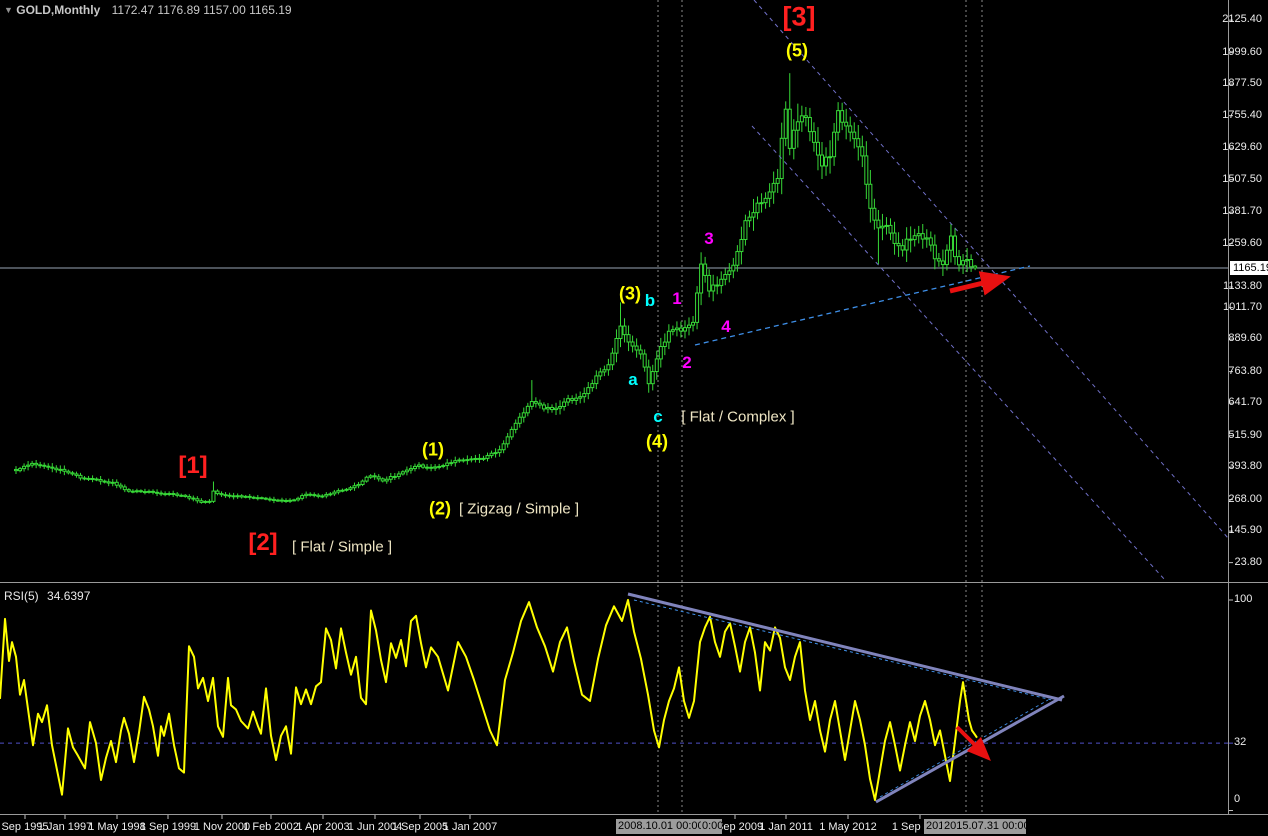  What do you see at coordinates (222, 827) in the screenshot?
I see `time-tick-label: 1 Nov 2000` at bounding box center [222, 827].